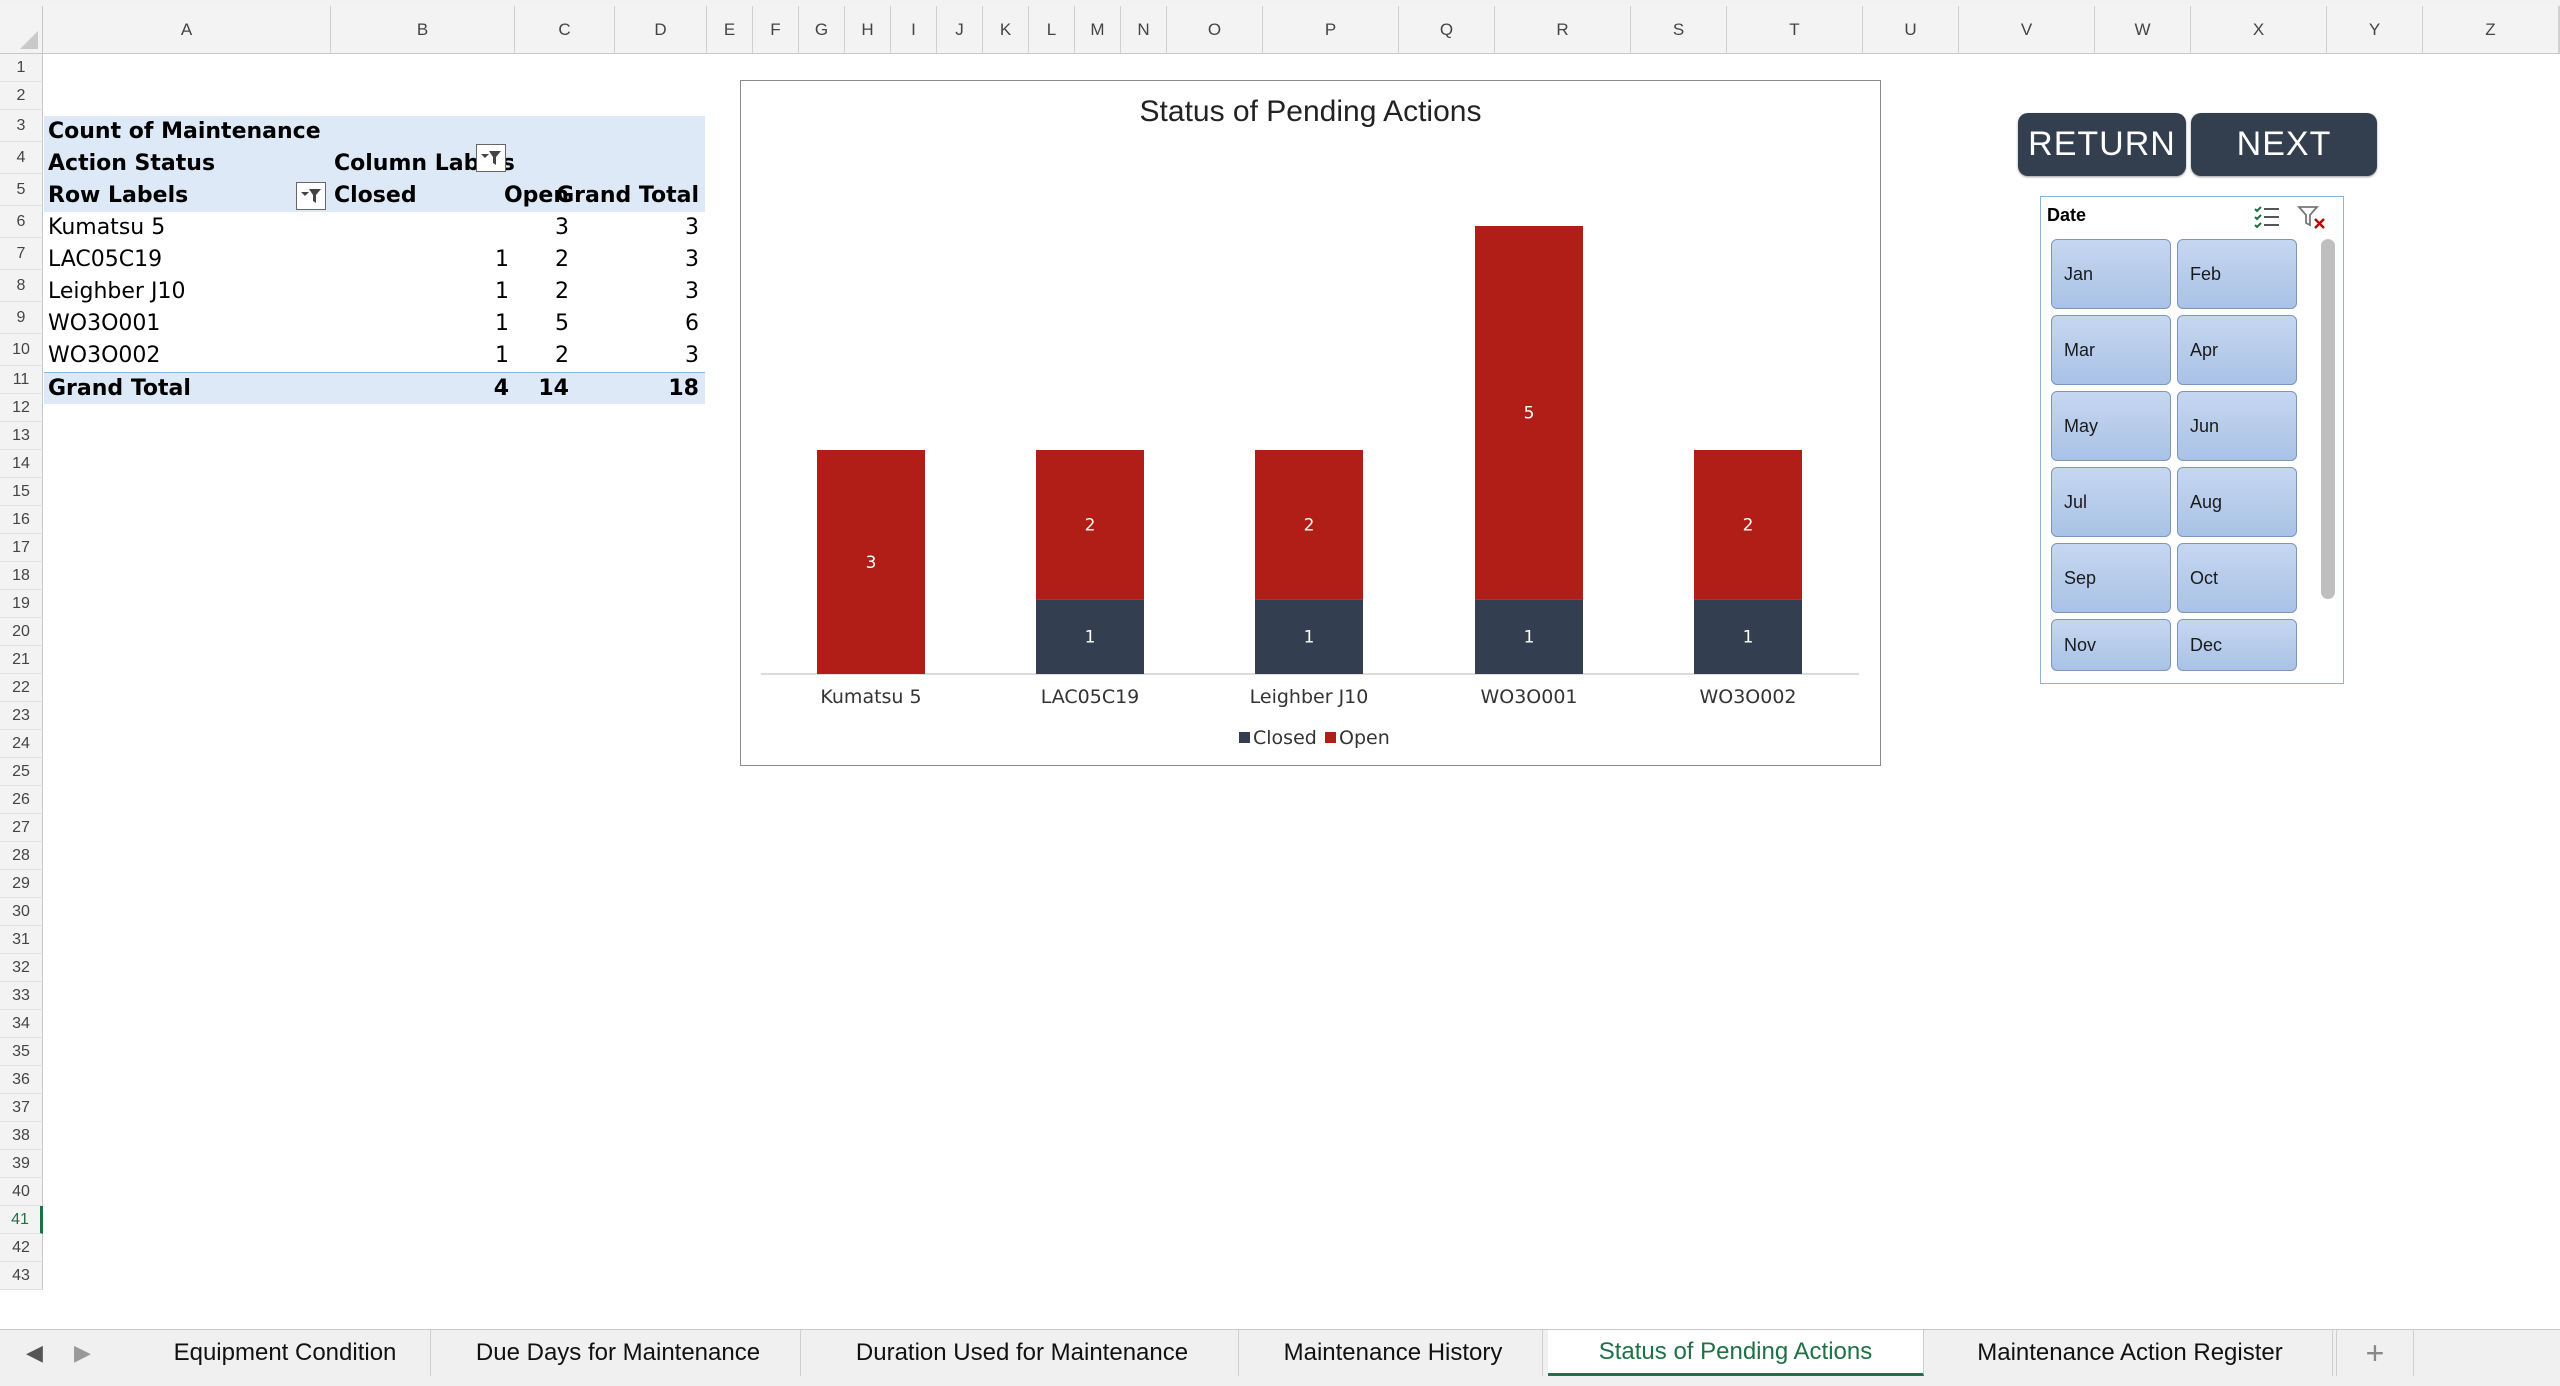 The height and width of the screenshot is (1386, 2560). Describe the element at coordinates (1144, 30) in the screenshot. I see `column-header: N` at that location.